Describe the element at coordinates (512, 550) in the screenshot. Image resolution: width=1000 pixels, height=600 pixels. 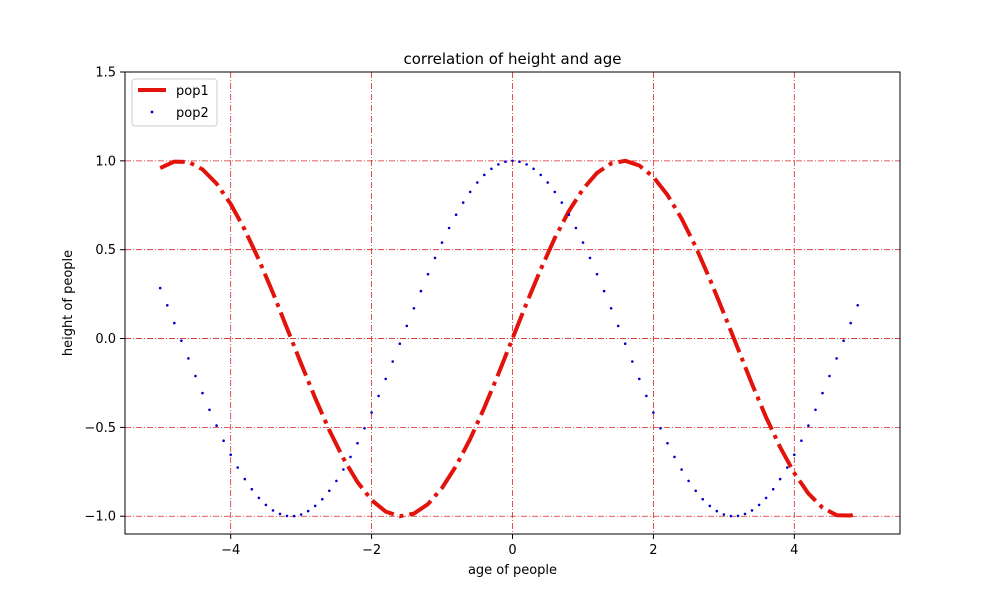
I see `x-tick-label: 0` at that location.